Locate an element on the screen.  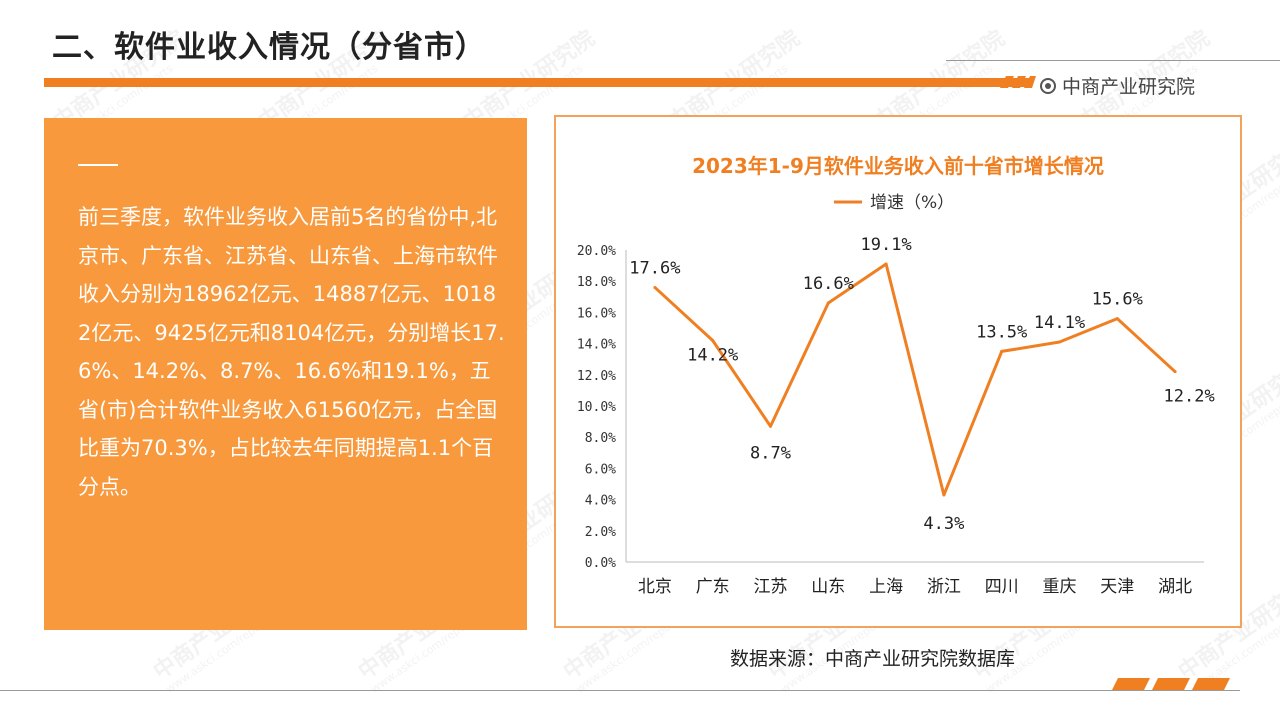
legend-label: 增速（%） is located at coordinates (912, 203).